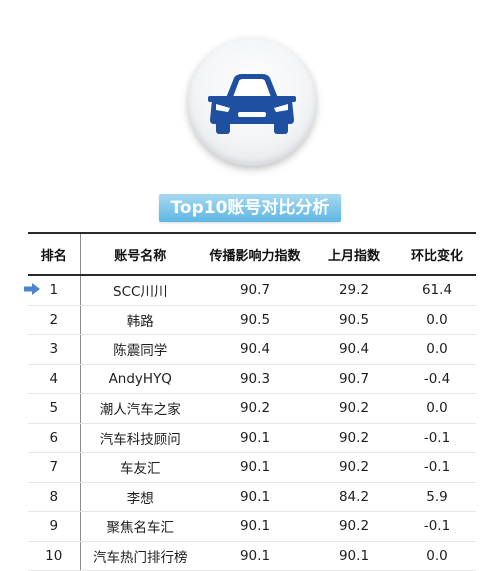  Describe the element at coordinates (354, 379) in the screenshot. I see `last-month-index-cell: 90.7` at that location.